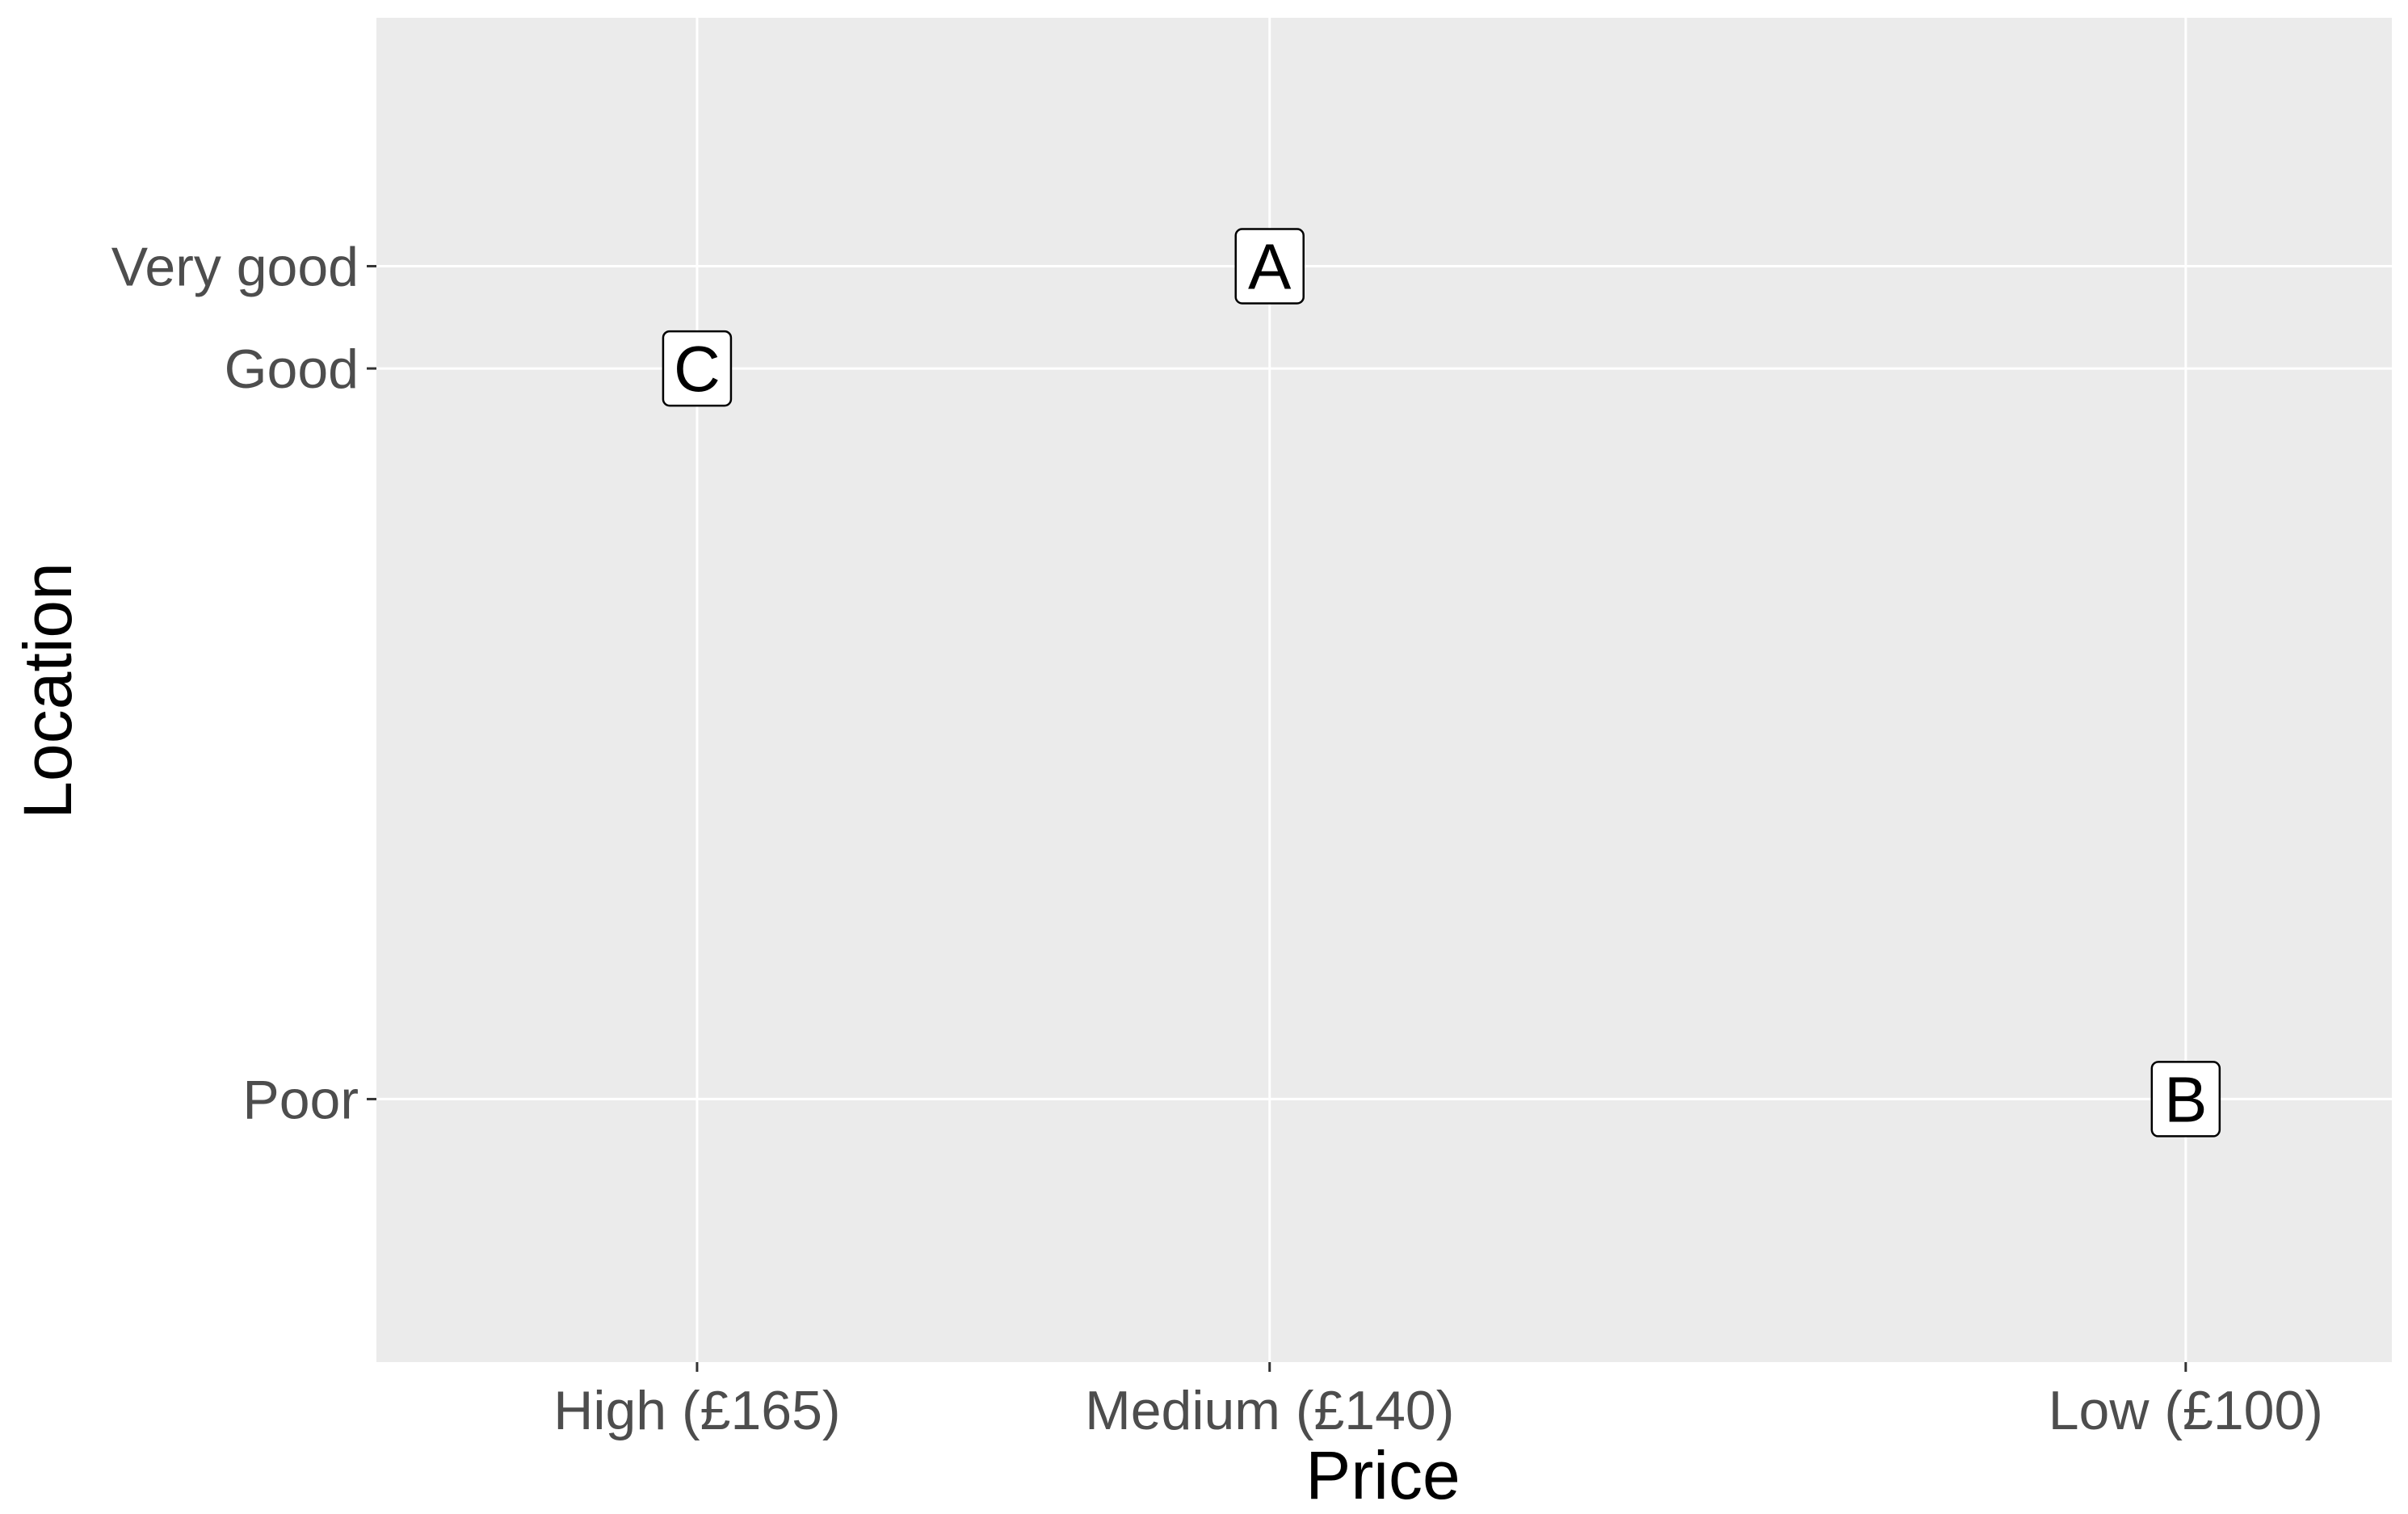 Image resolution: width=2408 pixels, height=1514 pixels. Describe the element at coordinates (48, 690) in the screenshot. I see `y-axis-title: Location` at that location.